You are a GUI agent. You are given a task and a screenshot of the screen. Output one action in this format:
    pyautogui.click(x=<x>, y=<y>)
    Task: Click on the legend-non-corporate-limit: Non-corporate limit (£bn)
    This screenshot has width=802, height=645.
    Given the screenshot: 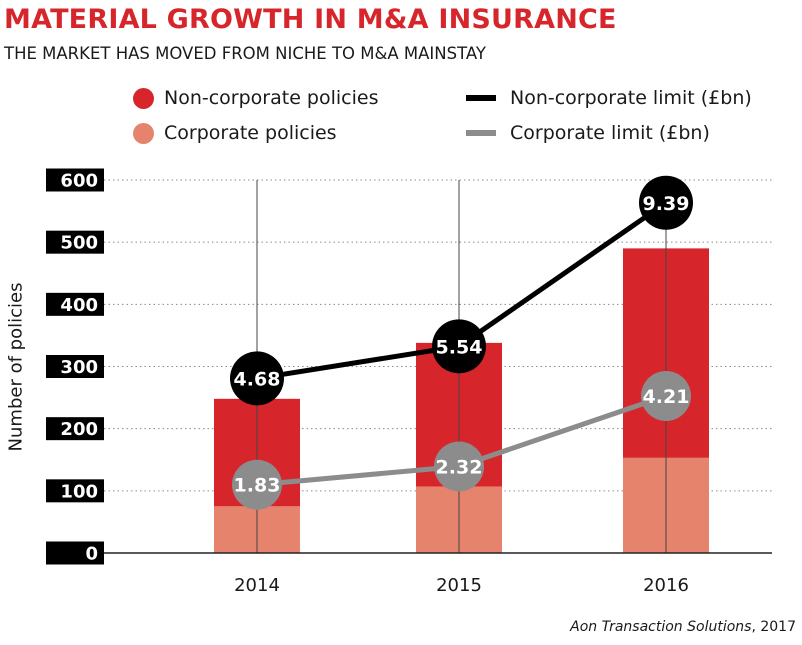 What is the action you would take?
    pyautogui.click(x=609, y=98)
    